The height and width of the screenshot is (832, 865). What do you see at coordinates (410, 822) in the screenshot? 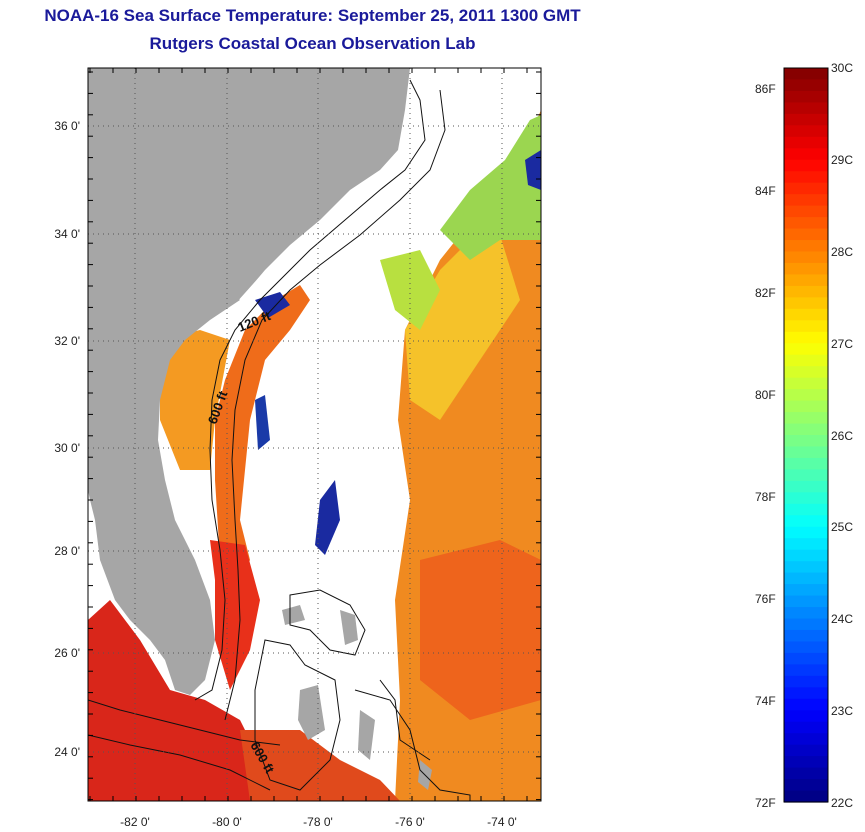
I see `lon-tick-label: -76 0'` at bounding box center [410, 822].